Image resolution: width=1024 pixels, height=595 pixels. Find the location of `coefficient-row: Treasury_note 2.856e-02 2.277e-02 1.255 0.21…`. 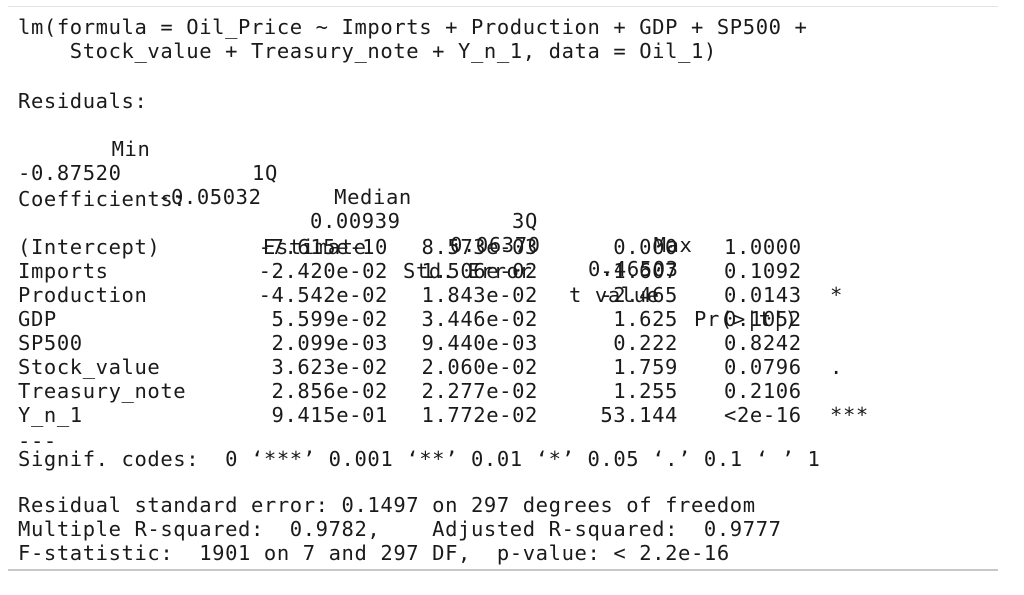

coefficient-row: Treasury_note 2.856e-02 2.277e-02 1.255 0.21… is located at coordinates (498, 391).